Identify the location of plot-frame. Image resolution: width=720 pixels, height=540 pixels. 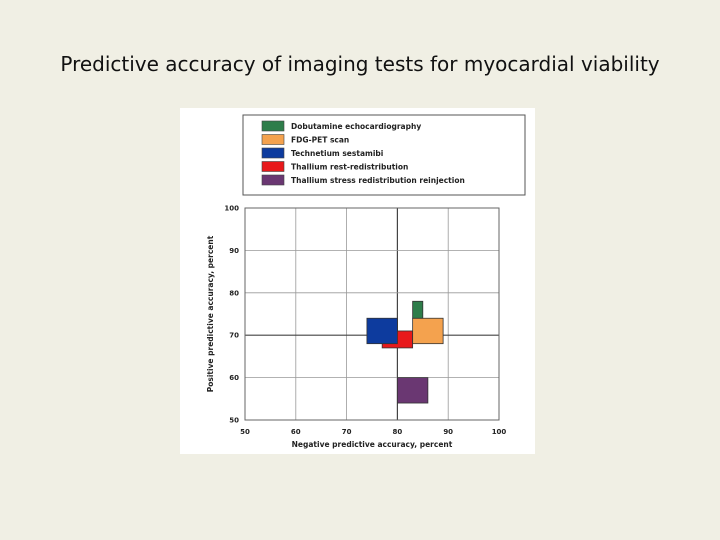
(372, 314).